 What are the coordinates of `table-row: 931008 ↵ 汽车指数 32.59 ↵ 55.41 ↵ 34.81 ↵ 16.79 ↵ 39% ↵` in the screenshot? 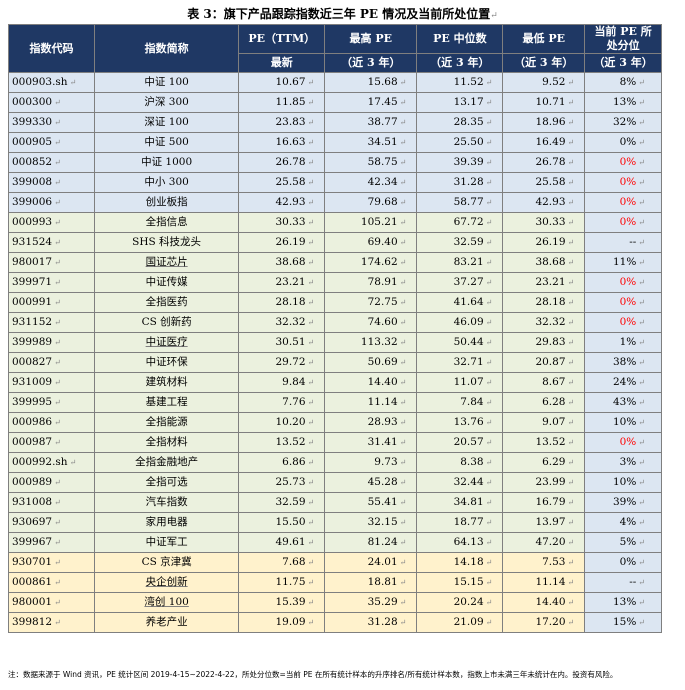 It's located at (335, 502).